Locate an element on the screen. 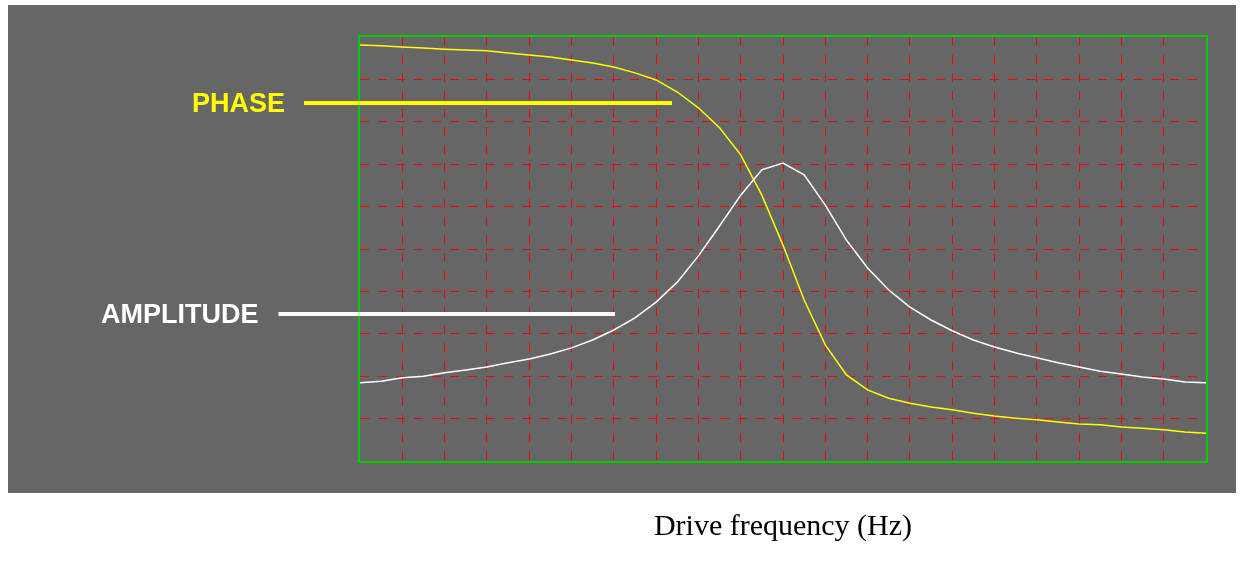 The image size is (1245, 561). text: PHASE is located at coordinates (239, 103).